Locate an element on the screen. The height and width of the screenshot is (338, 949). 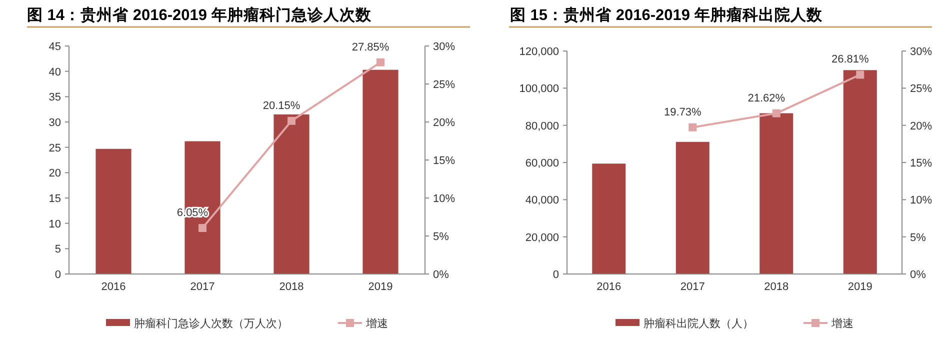
data-label: 19.73% is located at coordinates (683, 112).